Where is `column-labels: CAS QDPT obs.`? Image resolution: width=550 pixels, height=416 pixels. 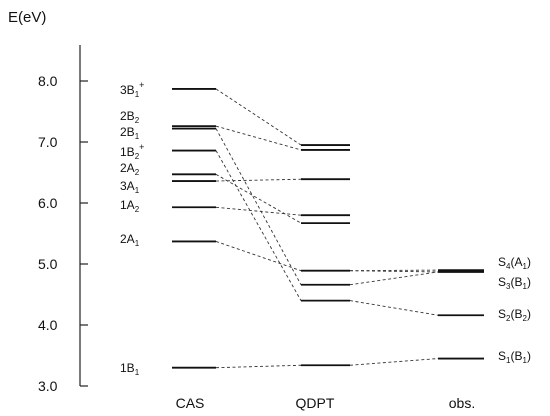 column-labels: CAS QDPT obs. is located at coordinates (326, 403).